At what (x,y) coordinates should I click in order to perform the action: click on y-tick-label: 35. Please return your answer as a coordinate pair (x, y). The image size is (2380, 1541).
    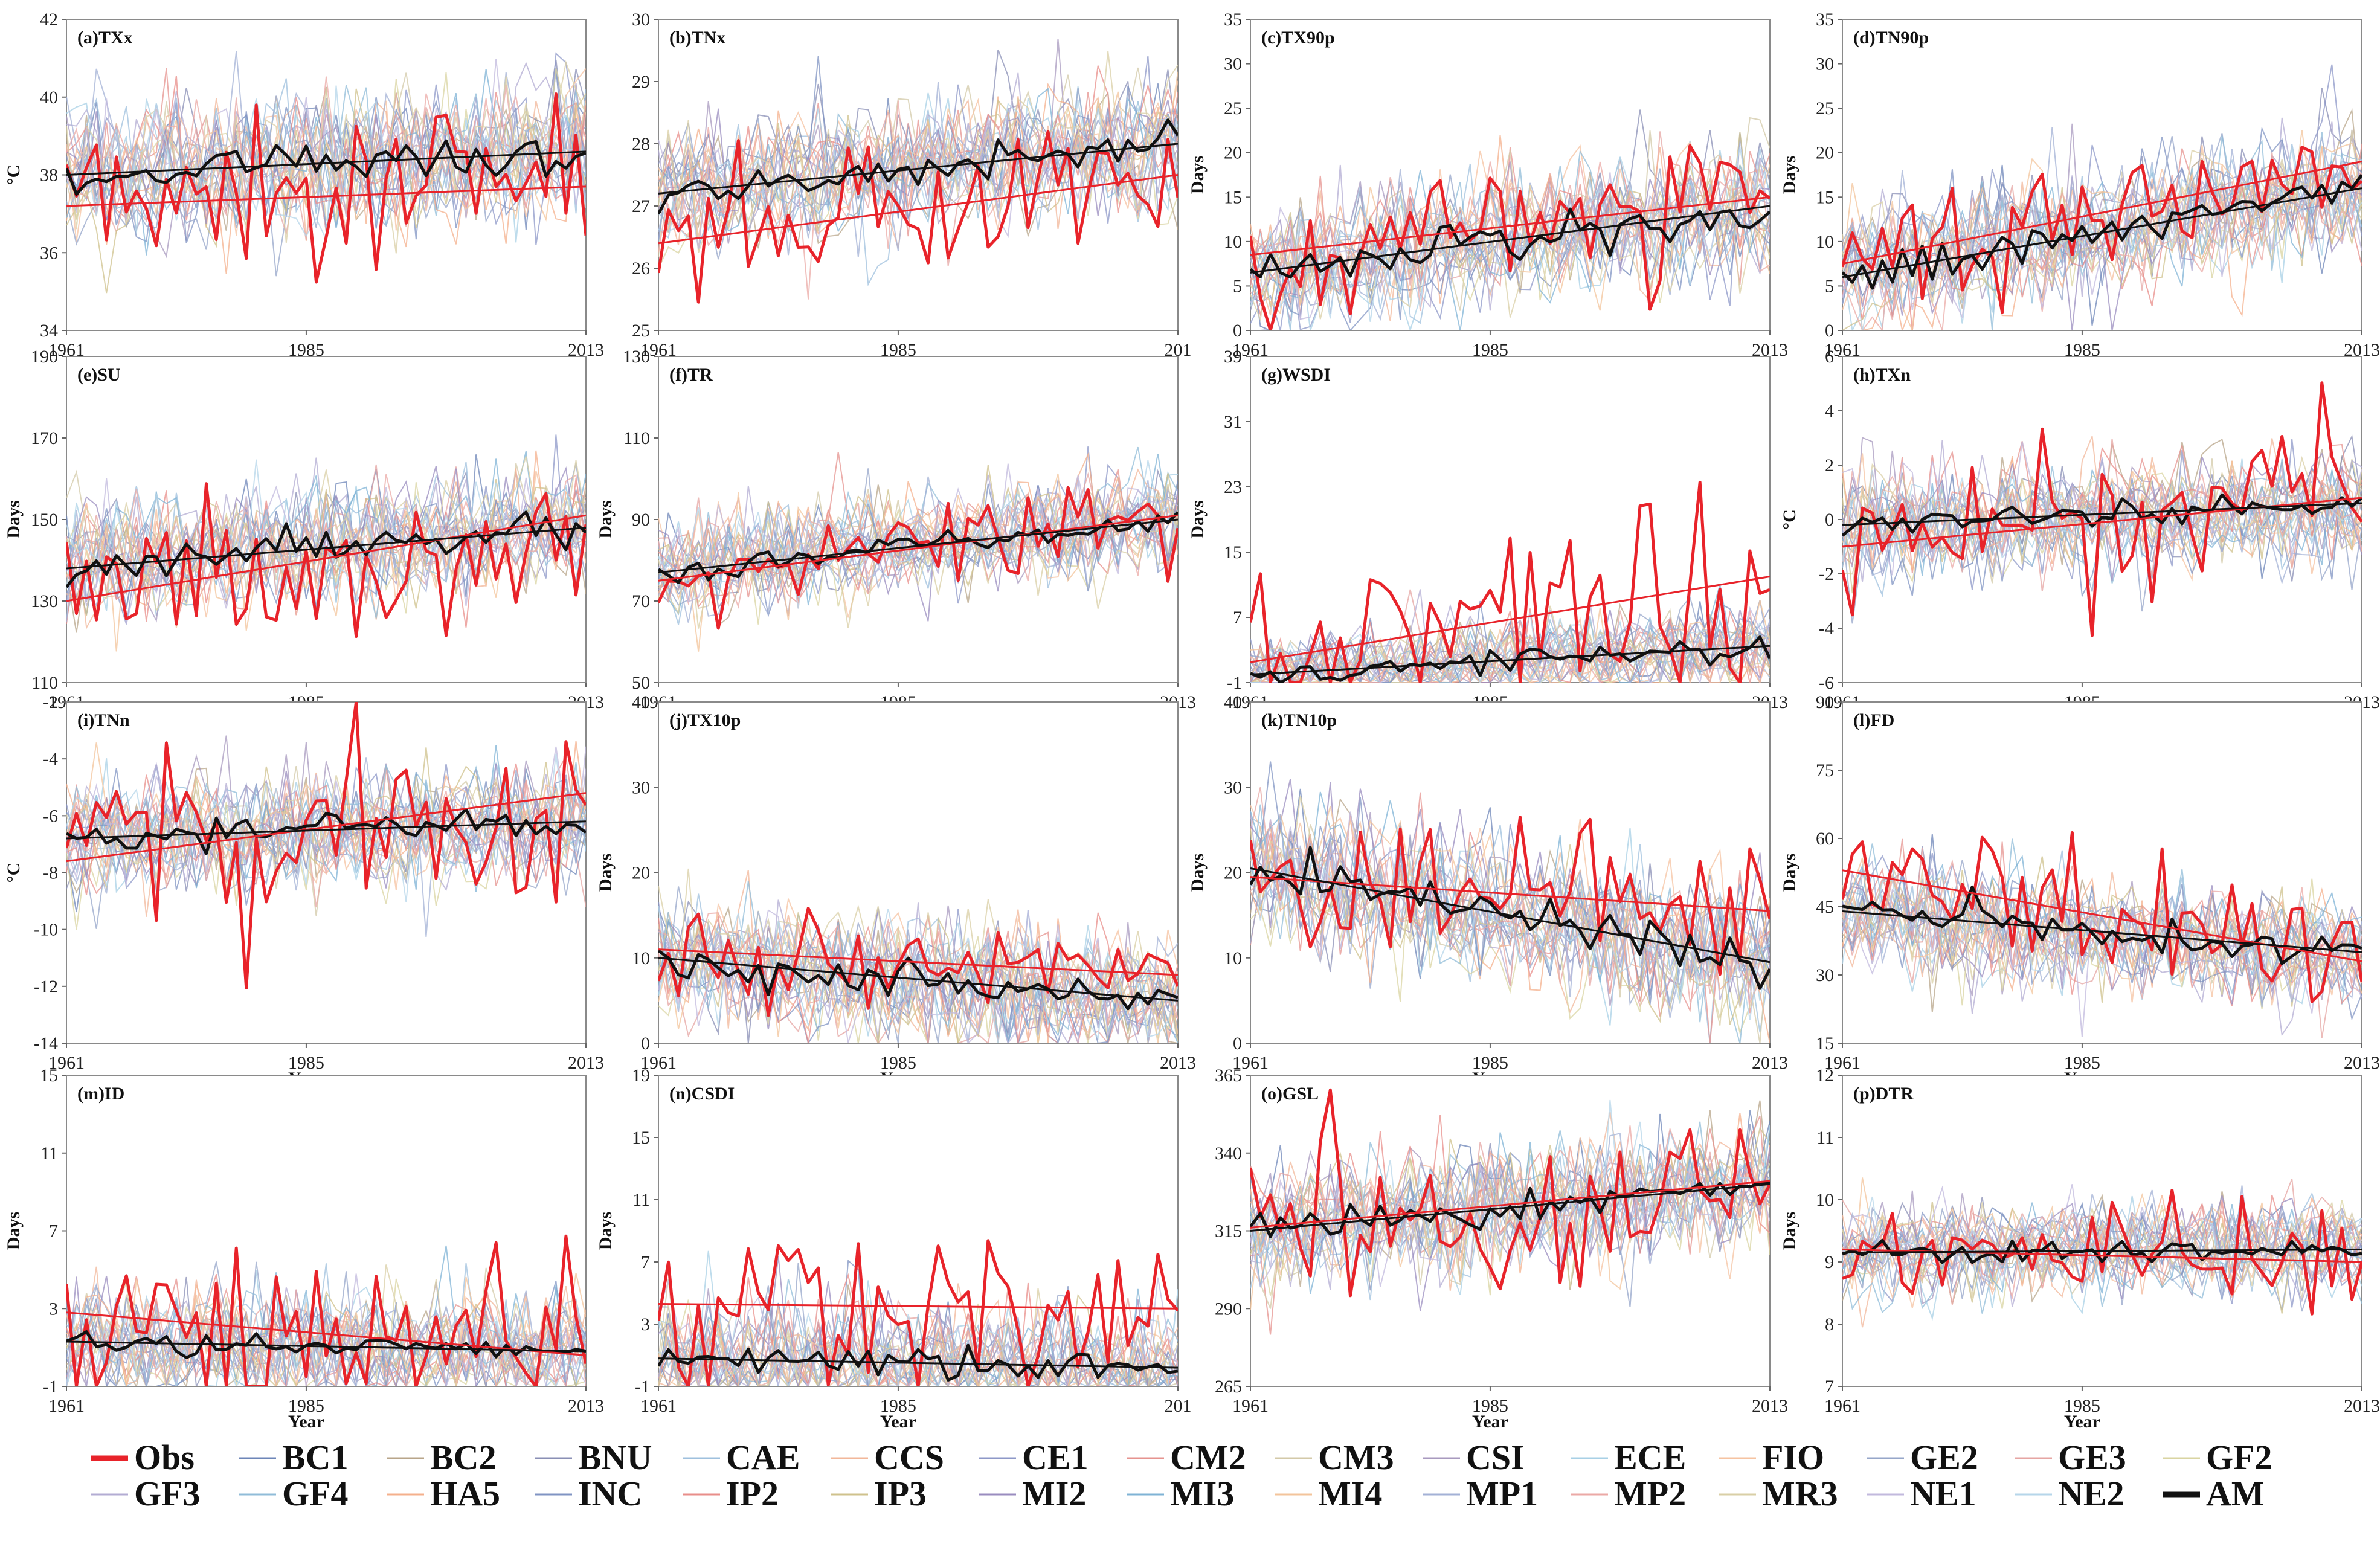
    Looking at the image, I should click on (1825, 20).